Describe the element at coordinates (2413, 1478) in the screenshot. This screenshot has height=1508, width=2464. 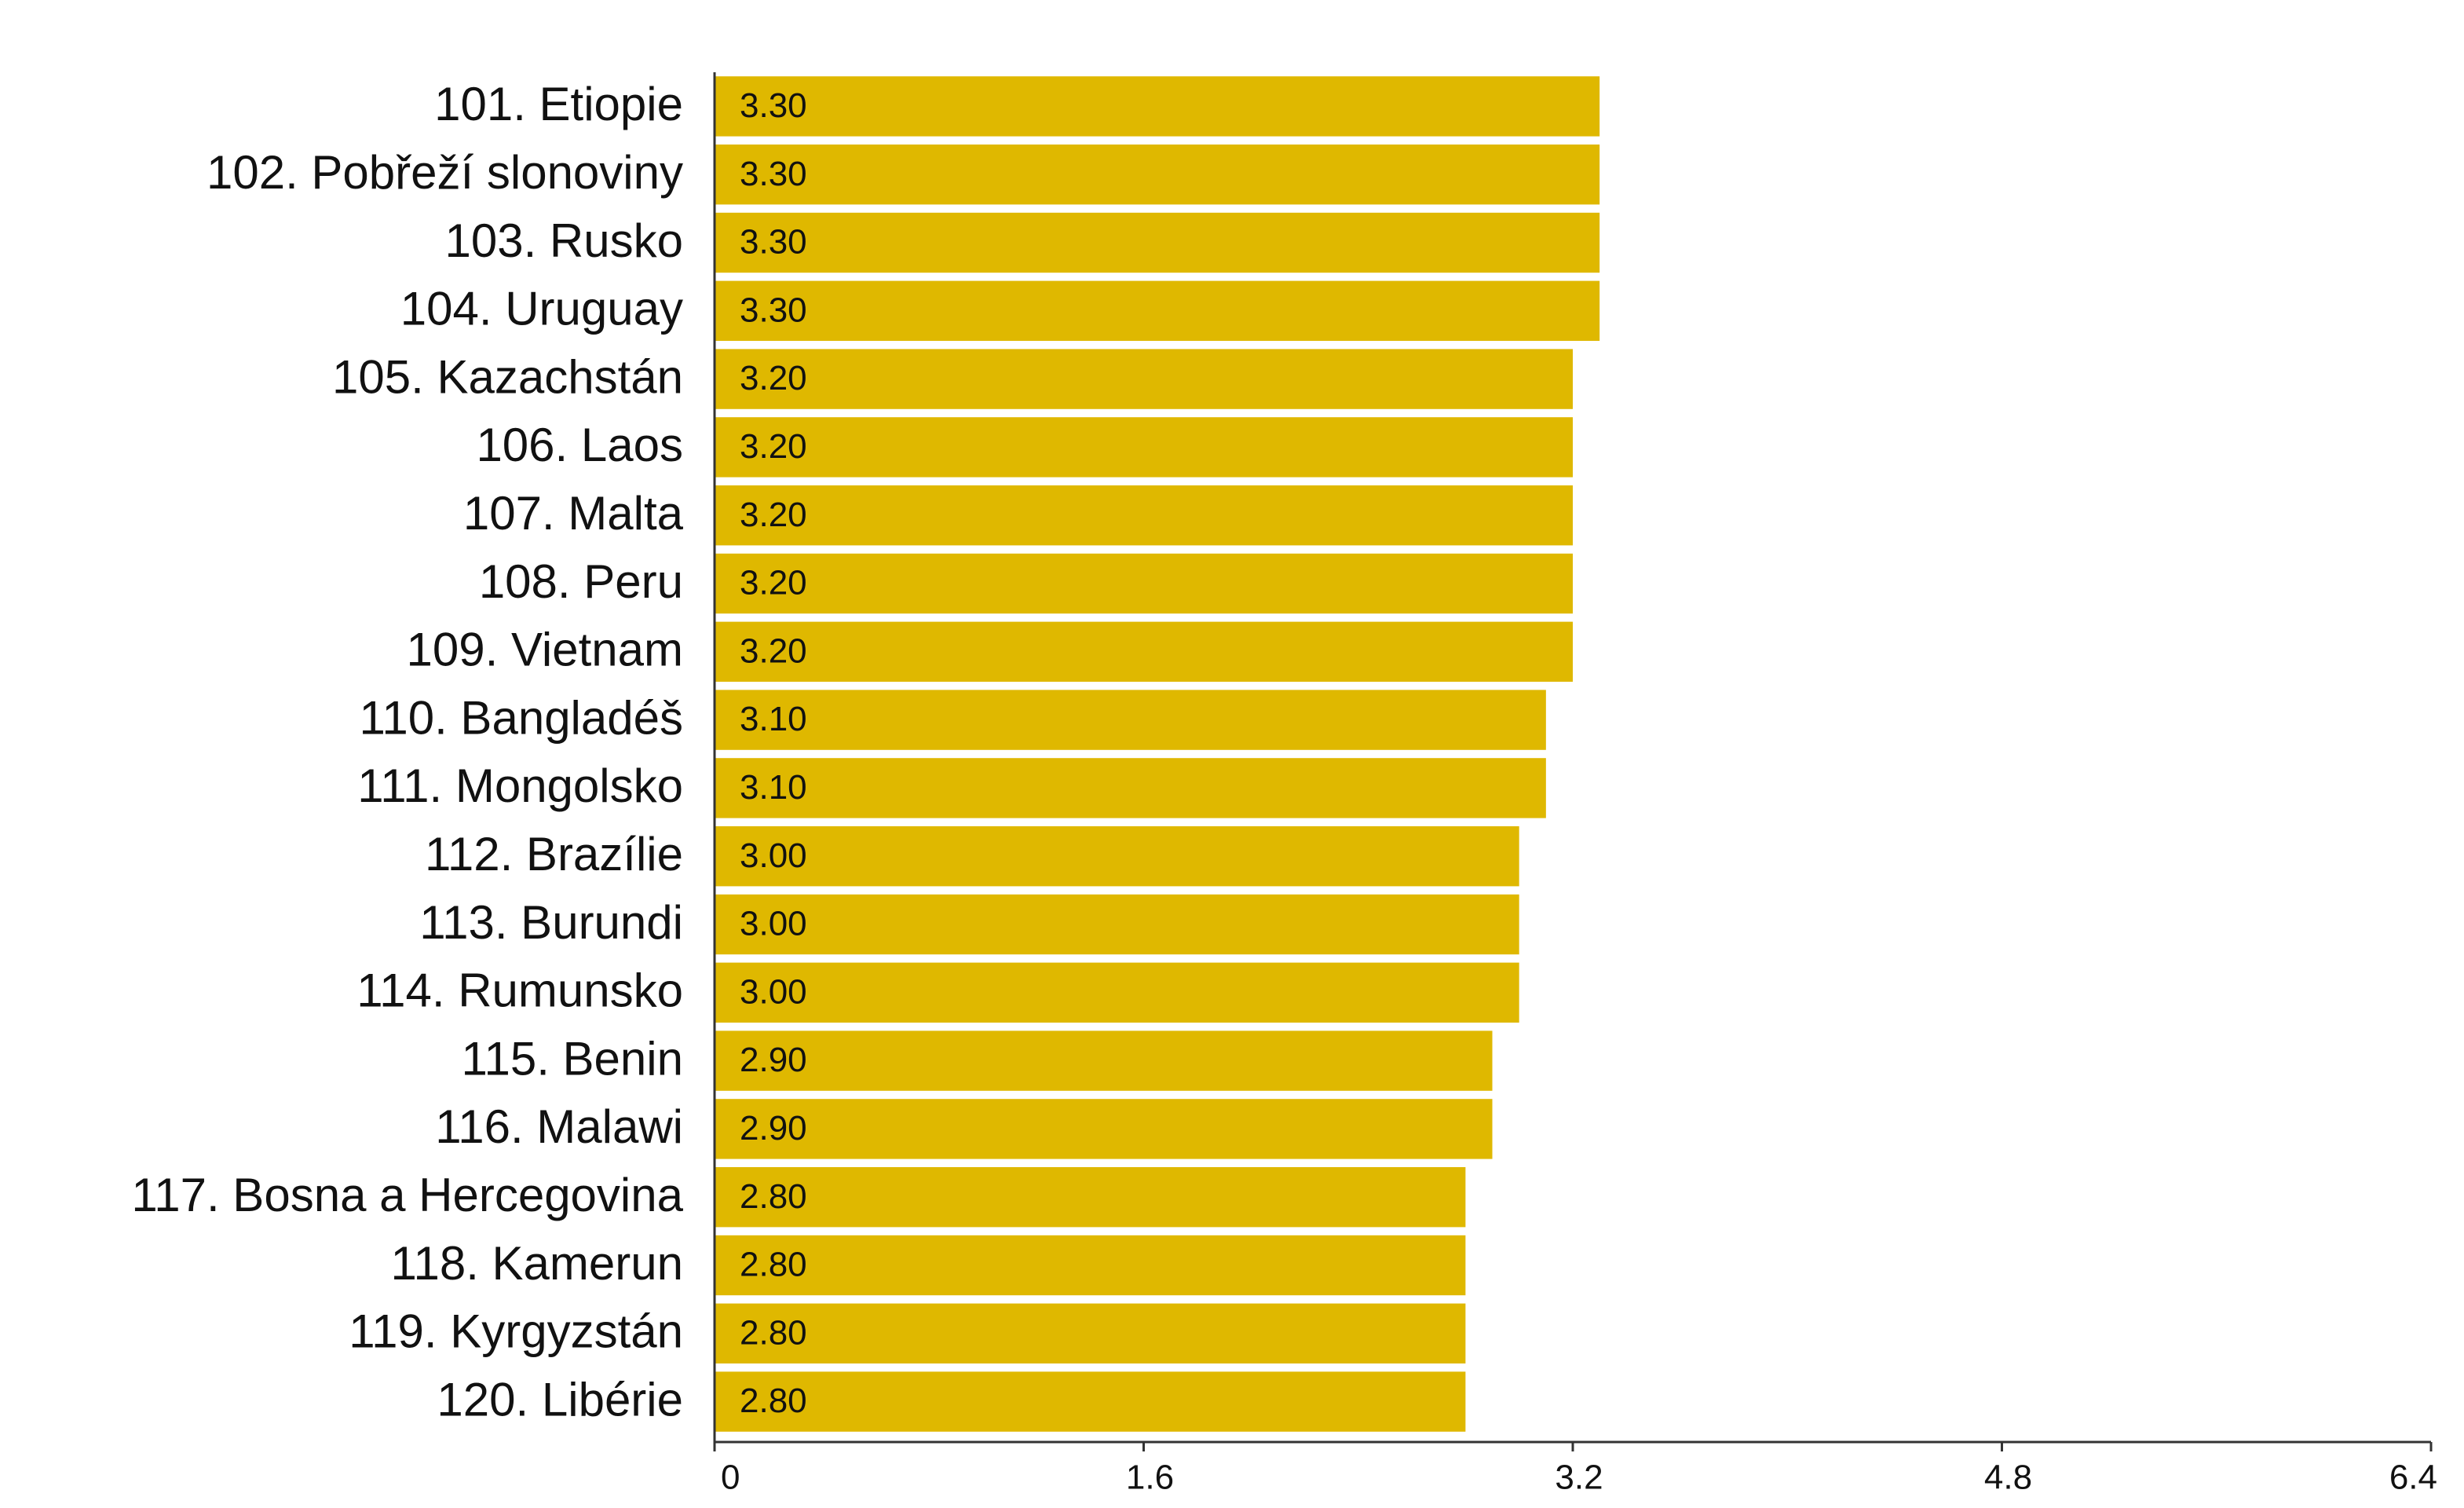
I see `x-tick-label: 6.4` at that location.